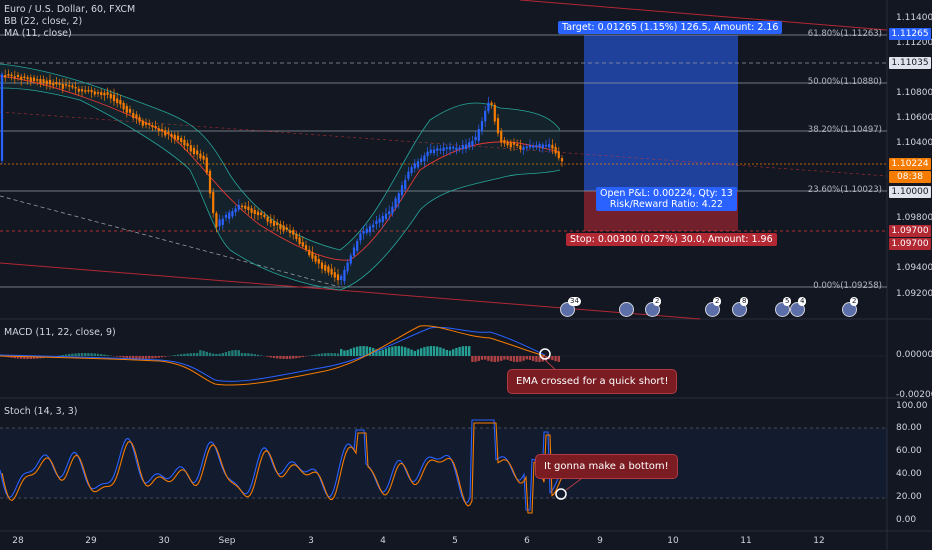  Describe the element at coordinates (819, 541) in the screenshot. I see `time-axis-label: 12` at that location.